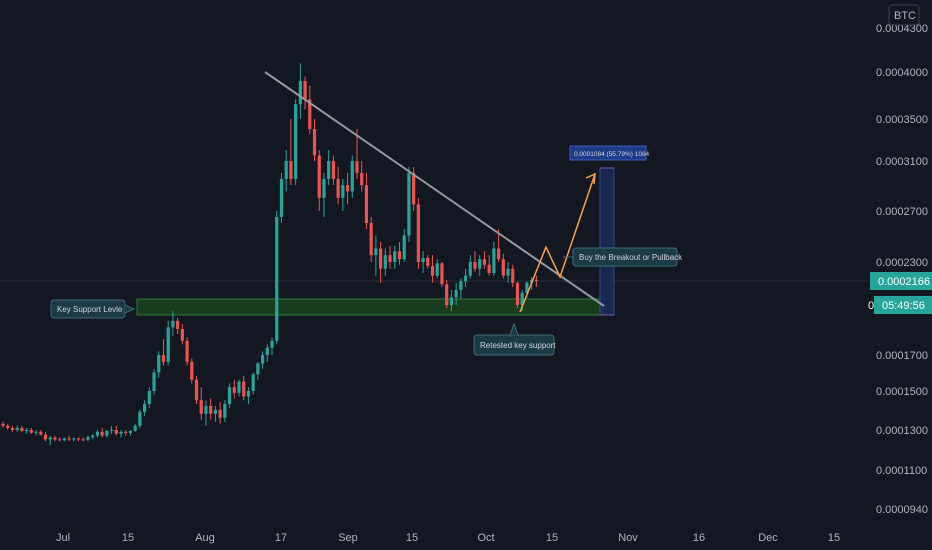  I want to click on price-tick-label: 0.0001100, so click(901, 471).